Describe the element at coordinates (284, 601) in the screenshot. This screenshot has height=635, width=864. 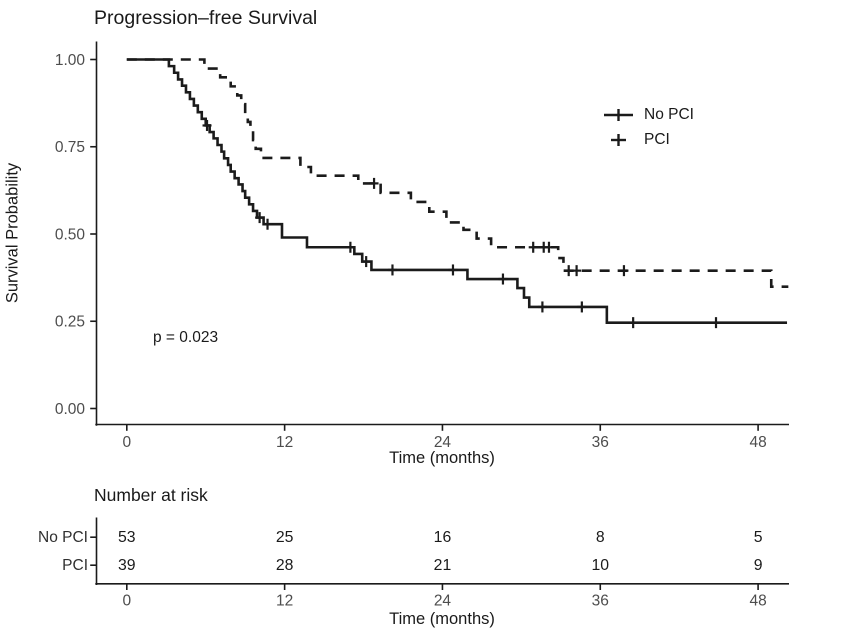
I see `risk-x-tick-label: 12` at that location.